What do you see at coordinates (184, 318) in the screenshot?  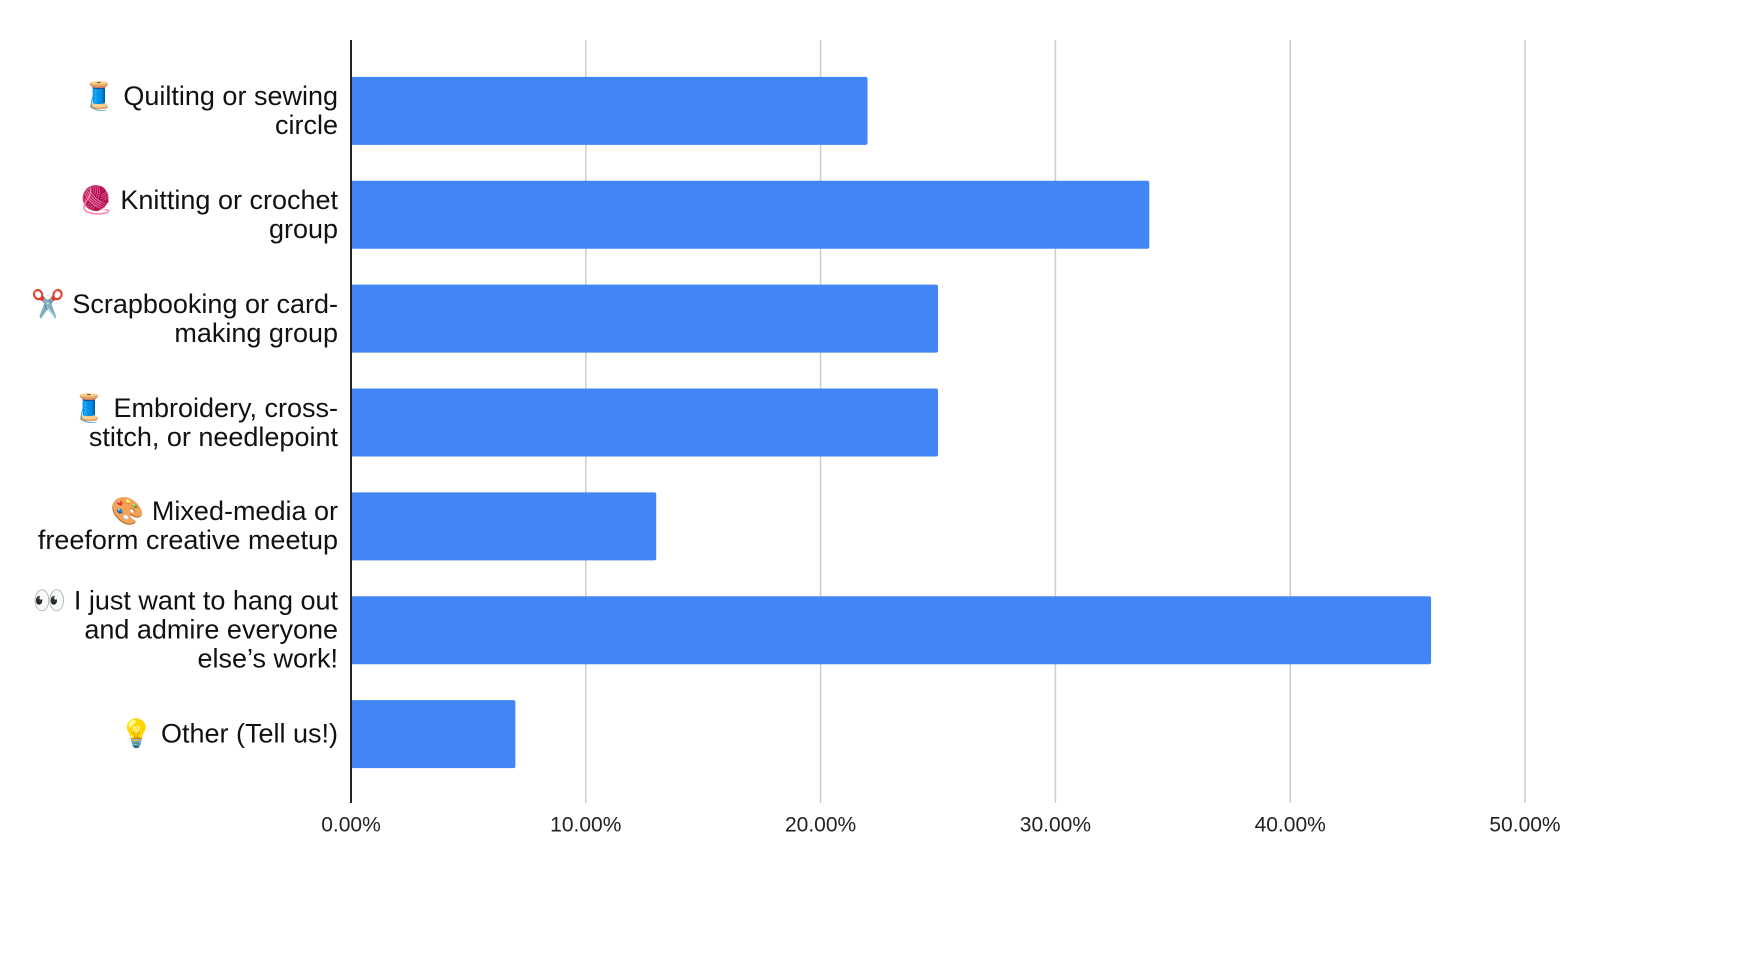 I see `category-label: ✂️ Scrapbooking or card-making group` at bounding box center [184, 318].